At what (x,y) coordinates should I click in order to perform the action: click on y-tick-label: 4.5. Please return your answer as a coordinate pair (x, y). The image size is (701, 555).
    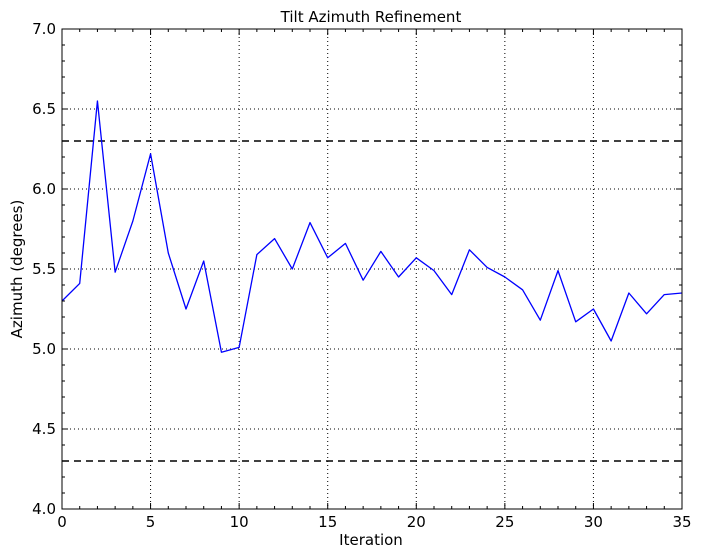
    Looking at the image, I should click on (44, 429).